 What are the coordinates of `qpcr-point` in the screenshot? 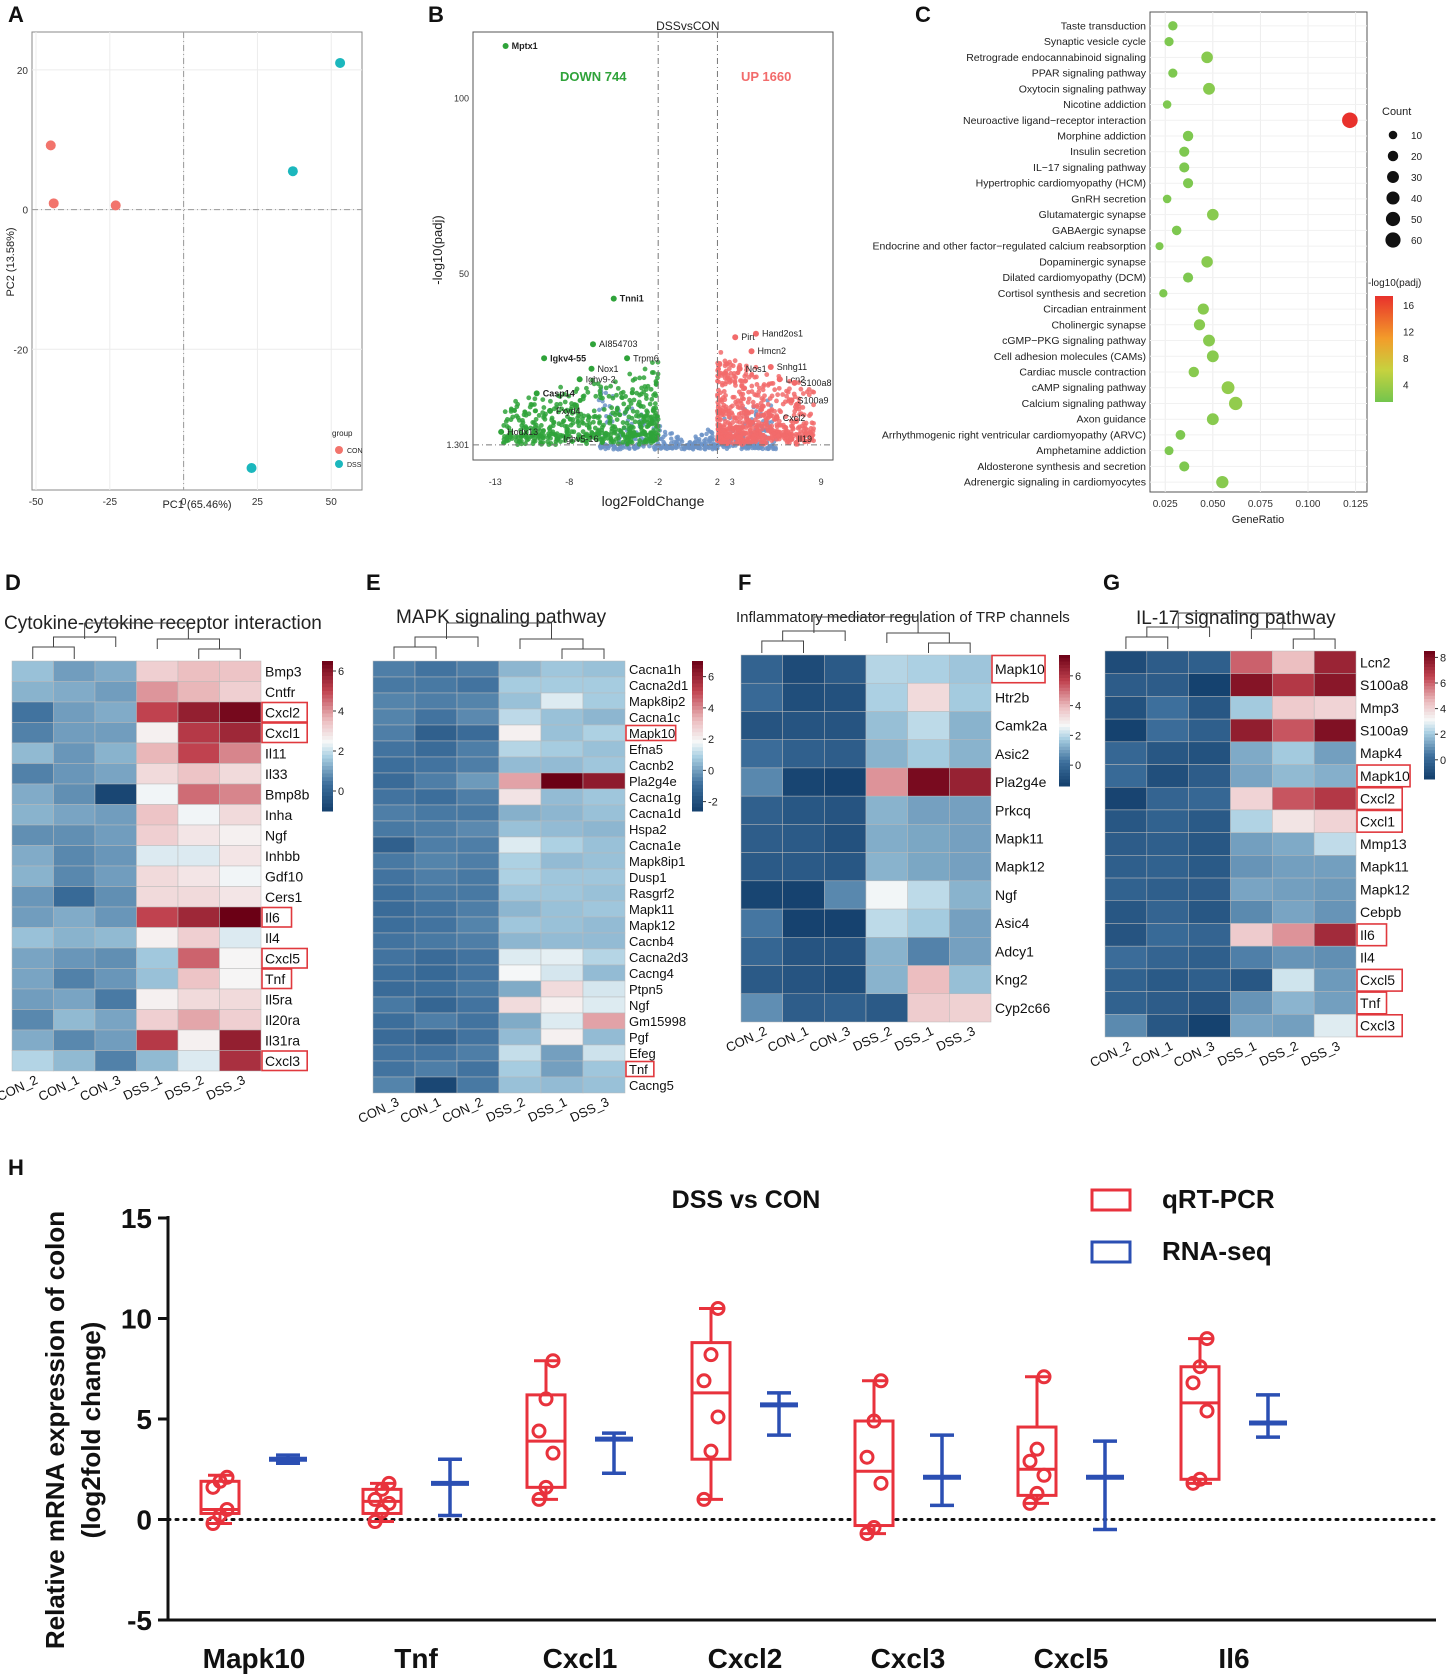 It's located at (1200, 1367).